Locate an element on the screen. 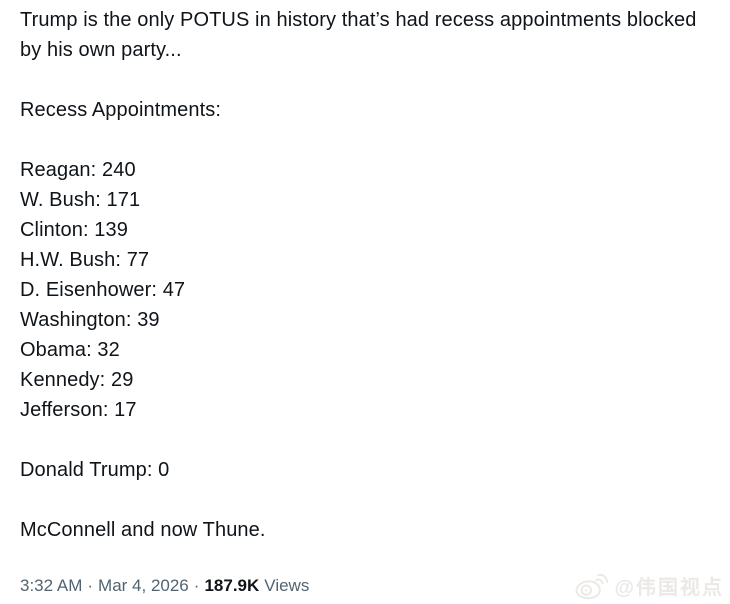 The image size is (730, 604). president-name: W. Bush is located at coordinates (58, 200).